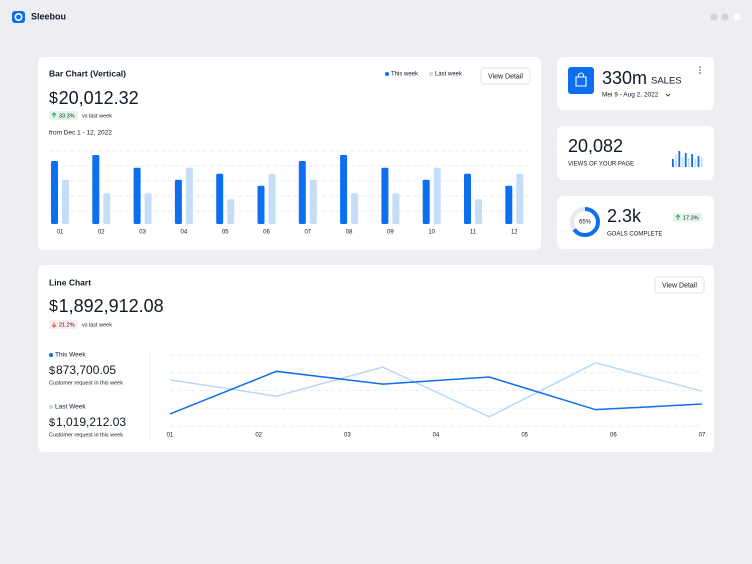 Image resolution: width=752 pixels, height=564 pixels. What do you see at coordinates (624, 78) in the screenshot?
I see `stat-value: 330m` at bounding box center [624, 78].